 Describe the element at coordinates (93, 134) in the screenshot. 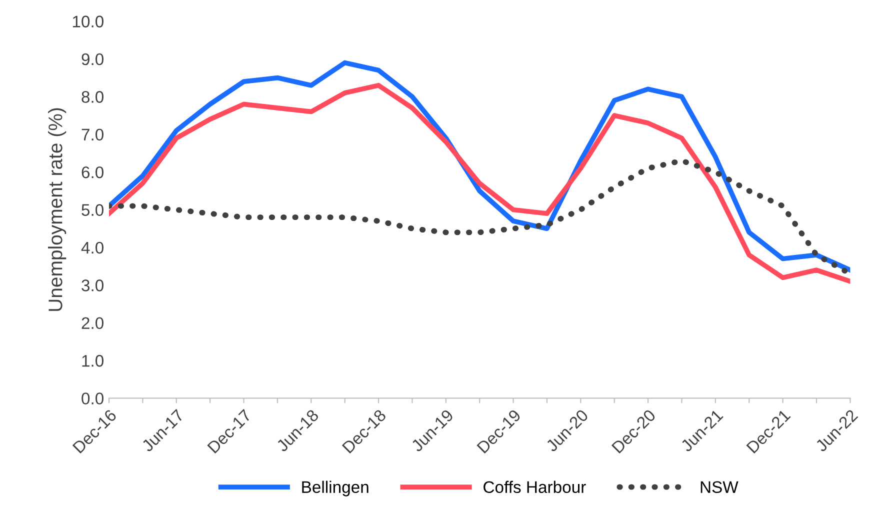

I see `y-tick-label: 7.0` at that location.